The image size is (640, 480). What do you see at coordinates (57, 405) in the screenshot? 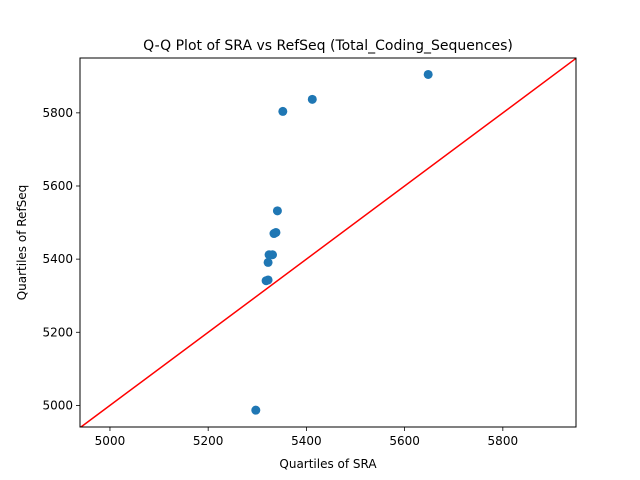
I see `y-tick-label: 5000` at bounding box center [57, 405].